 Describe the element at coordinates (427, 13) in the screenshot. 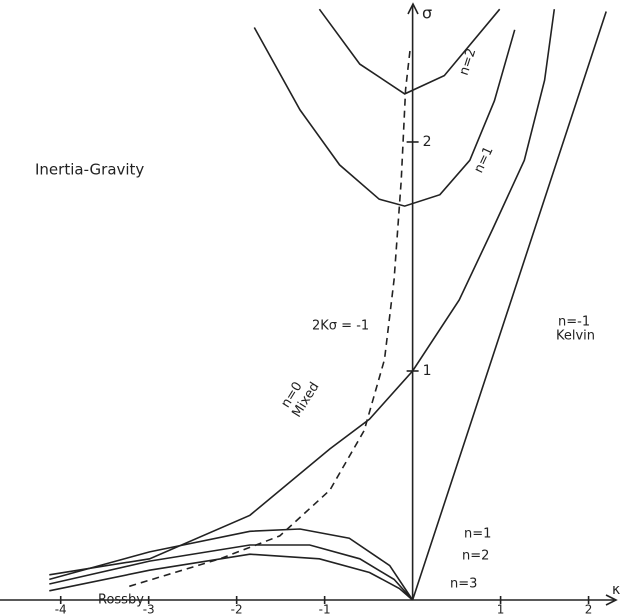

I see `y-axis-label: σ` at that location.